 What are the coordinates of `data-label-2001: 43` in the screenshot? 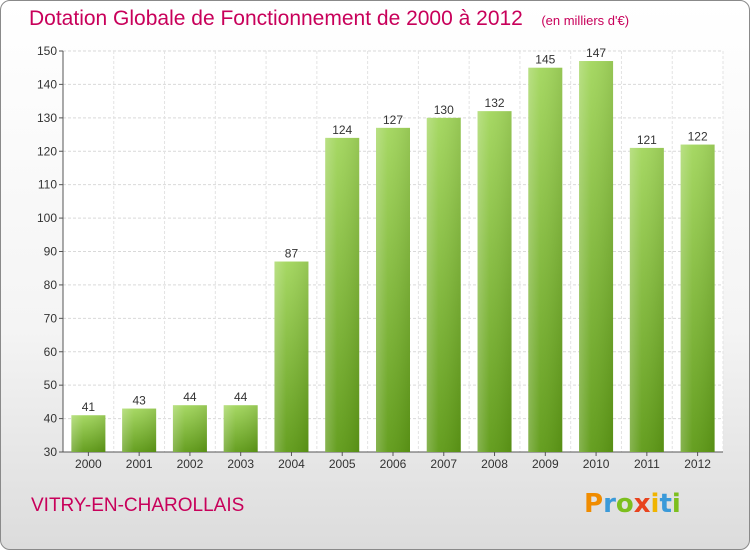 It's located at (139, 401).